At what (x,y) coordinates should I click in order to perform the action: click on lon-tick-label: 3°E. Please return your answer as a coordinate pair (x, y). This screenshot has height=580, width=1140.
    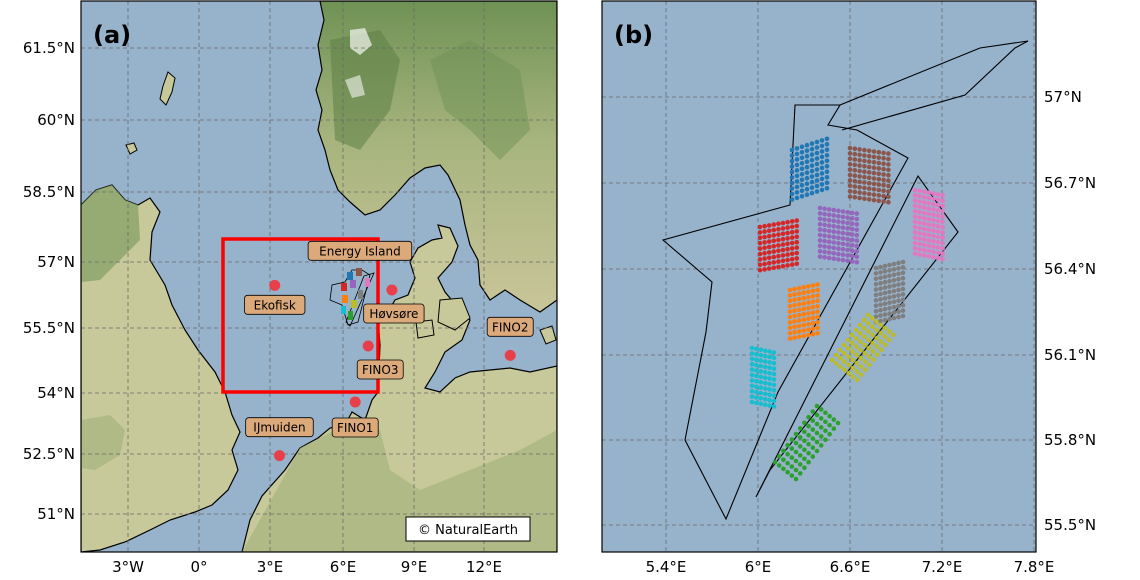
    Looking at the image, I should click on (270, 567).